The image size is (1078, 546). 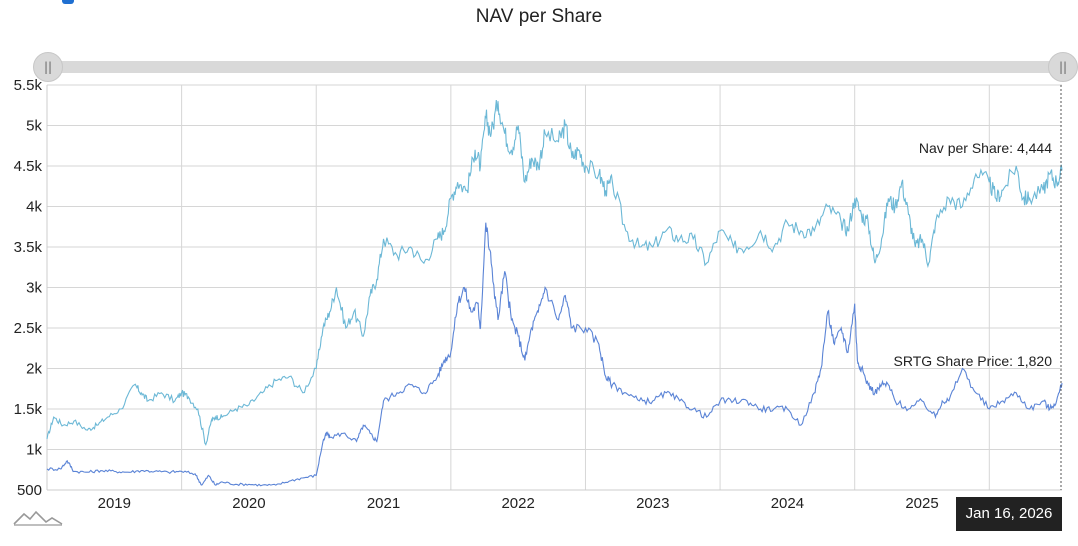 What do you see at coordinates (383, 503) in the screenshot?
I see `x-tick-label: 2021` at bounding box center [383, 503].